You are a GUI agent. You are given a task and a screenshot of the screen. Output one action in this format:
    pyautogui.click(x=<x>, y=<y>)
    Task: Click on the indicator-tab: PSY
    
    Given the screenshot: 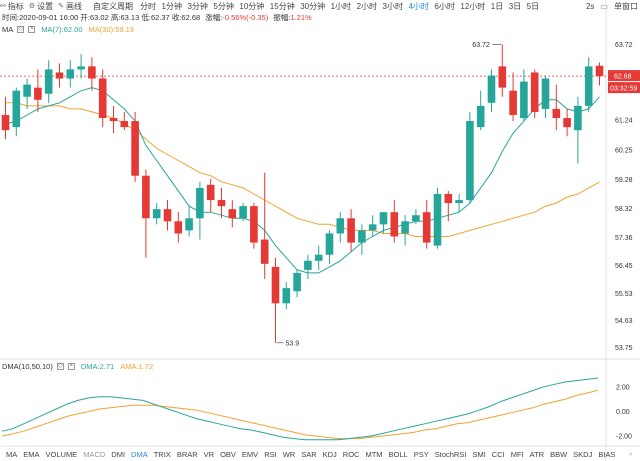 What is the action you would take?
    pyautogui.click(x=421, y=454)
    